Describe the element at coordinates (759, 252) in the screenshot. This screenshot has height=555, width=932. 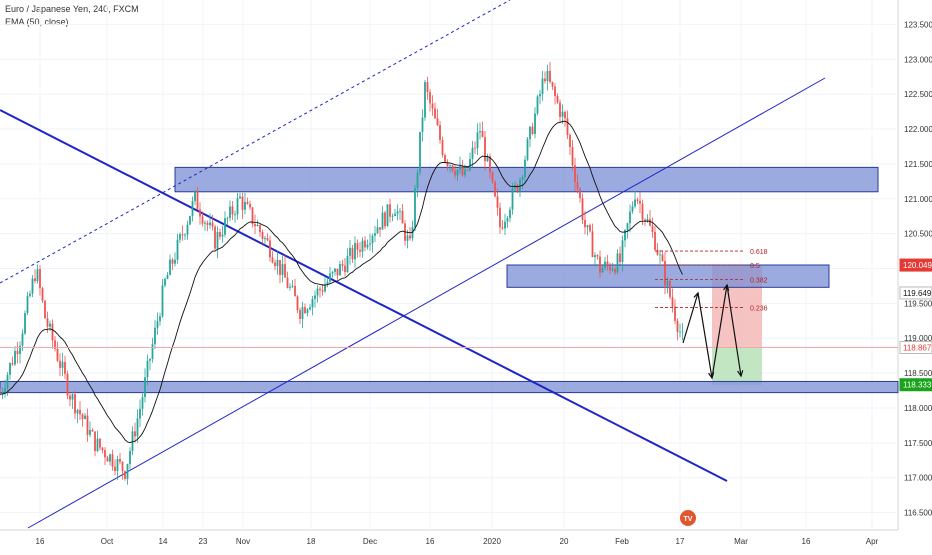
I see `fib-label: 0.618` at that location.